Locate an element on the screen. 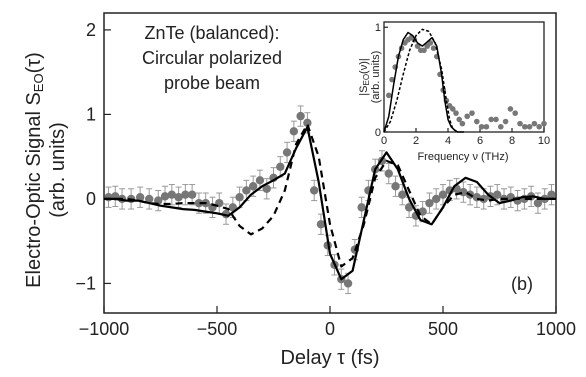  main-y-tick-label: 1 is located at coordinates (91, 114).